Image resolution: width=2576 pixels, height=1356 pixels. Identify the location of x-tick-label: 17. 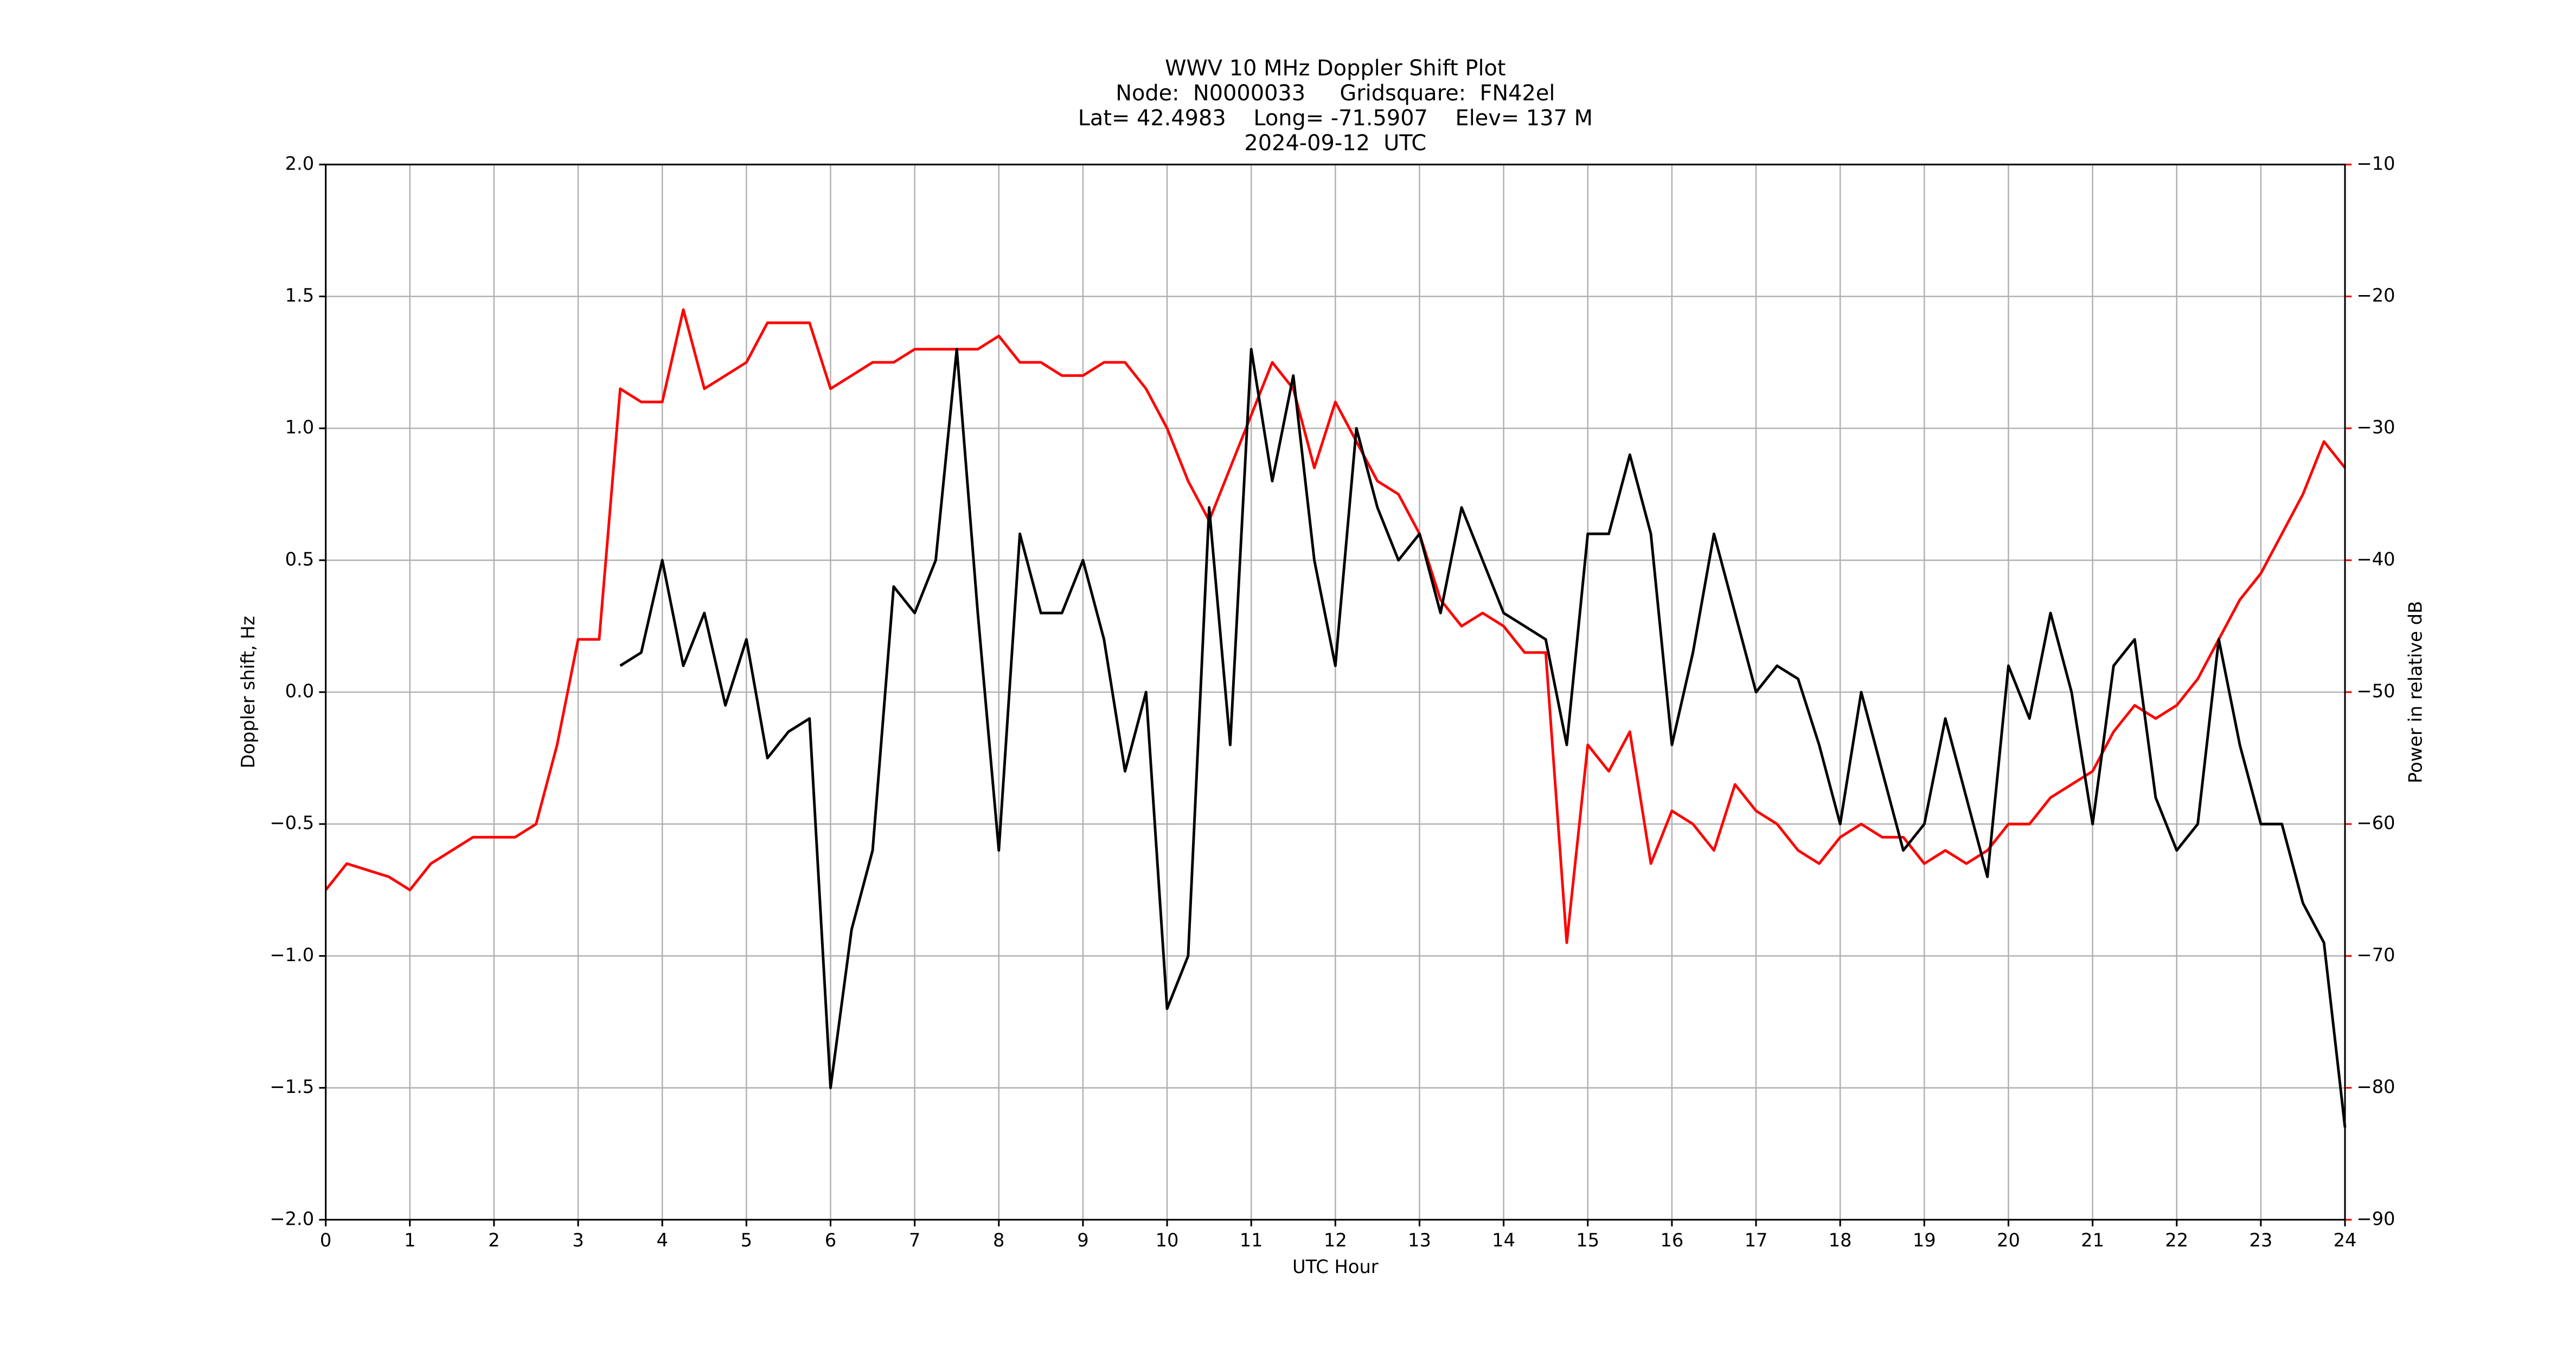
(1756, 1240).